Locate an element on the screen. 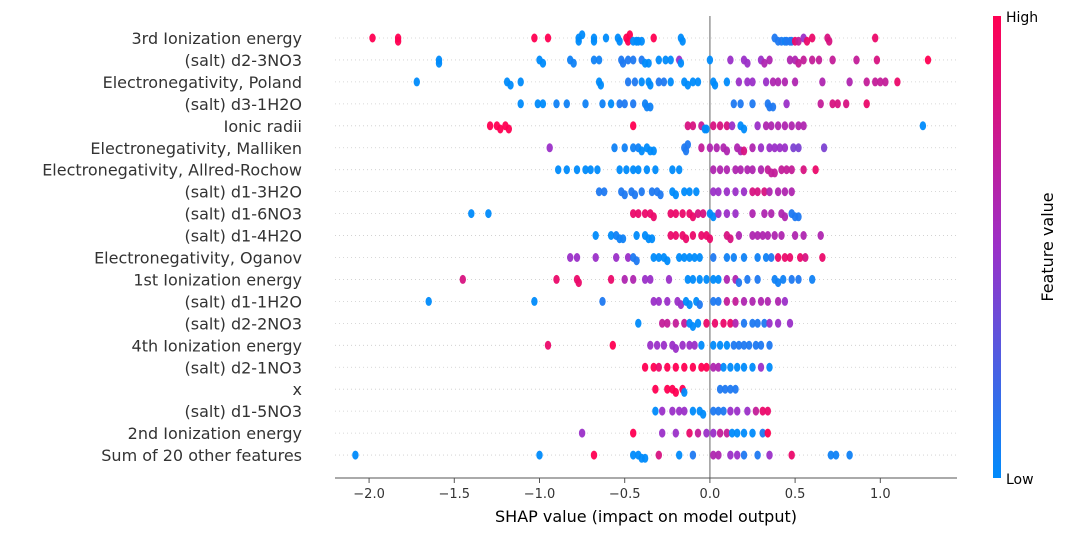 The image size is (1068, 536). x-axis-ticks: −2.0 −1.5 −1.0 −0.5 0.0 0.5 1.0 is located at coordinates (622, 490).